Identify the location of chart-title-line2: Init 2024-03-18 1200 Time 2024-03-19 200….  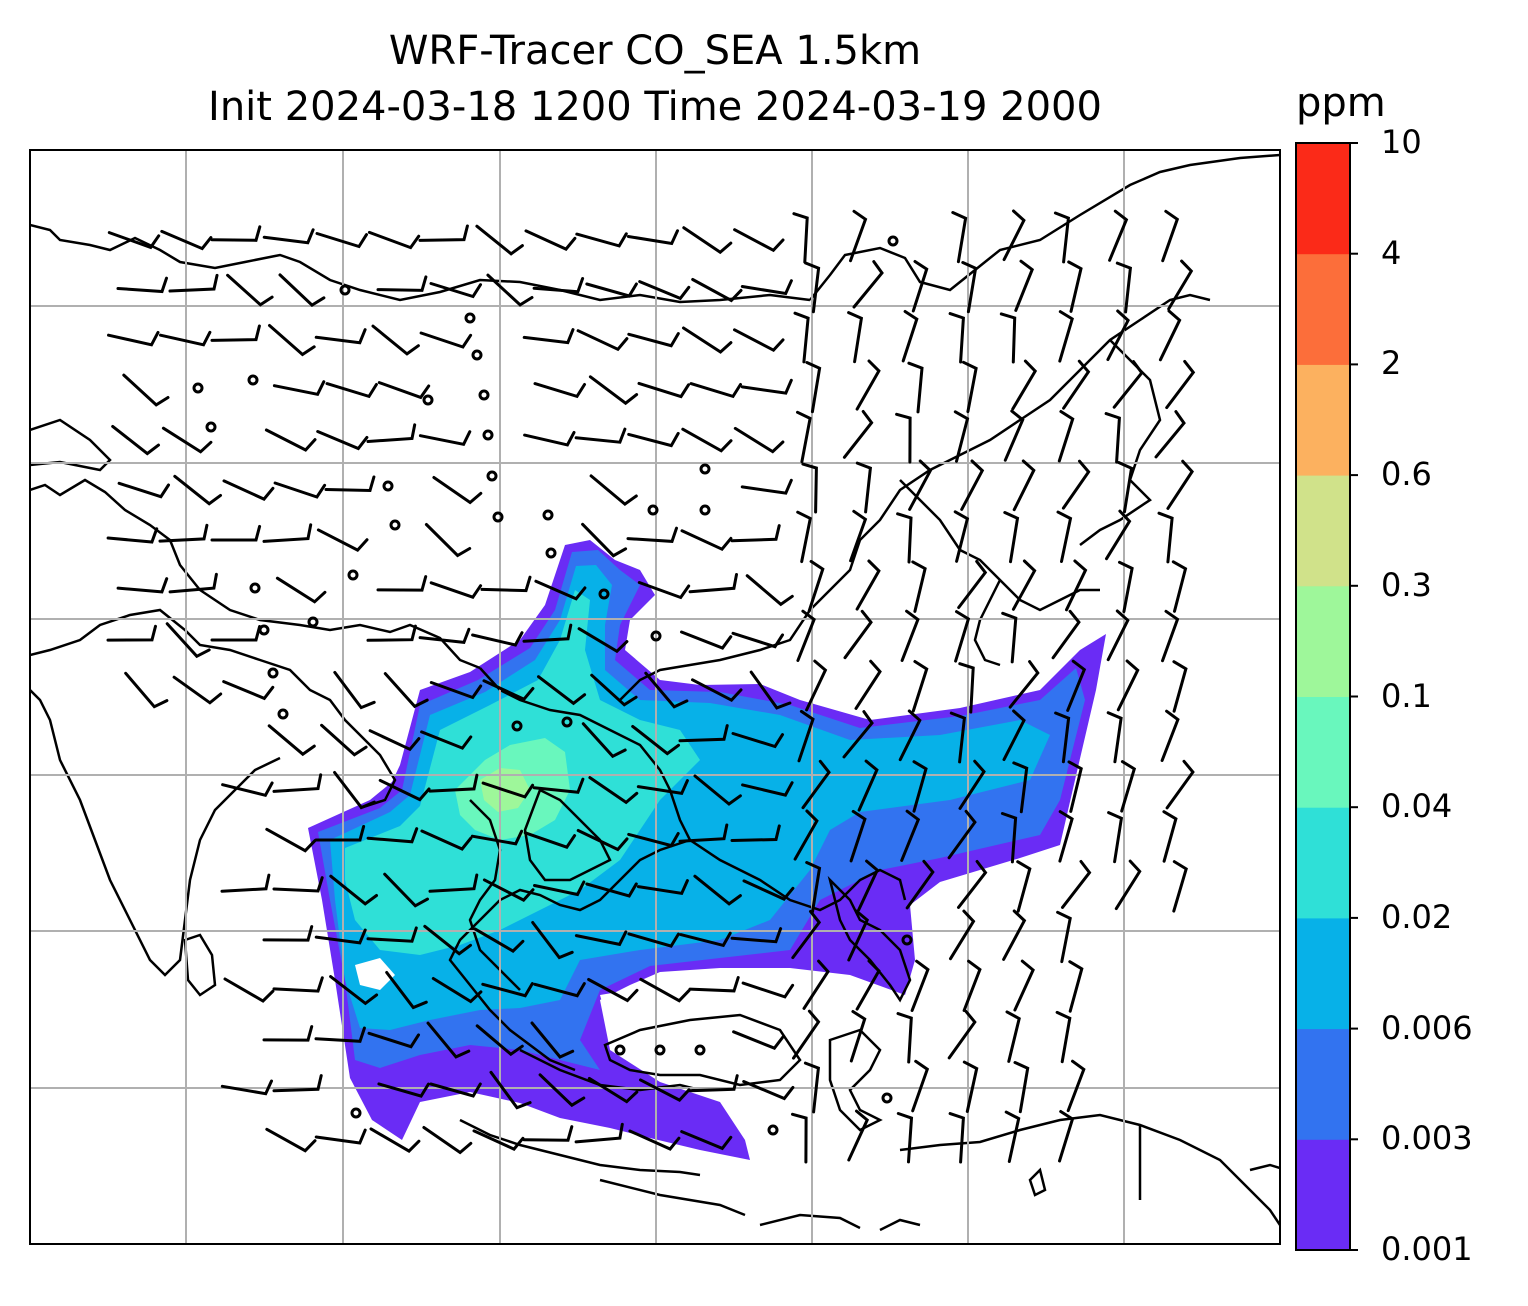
(655, 107).